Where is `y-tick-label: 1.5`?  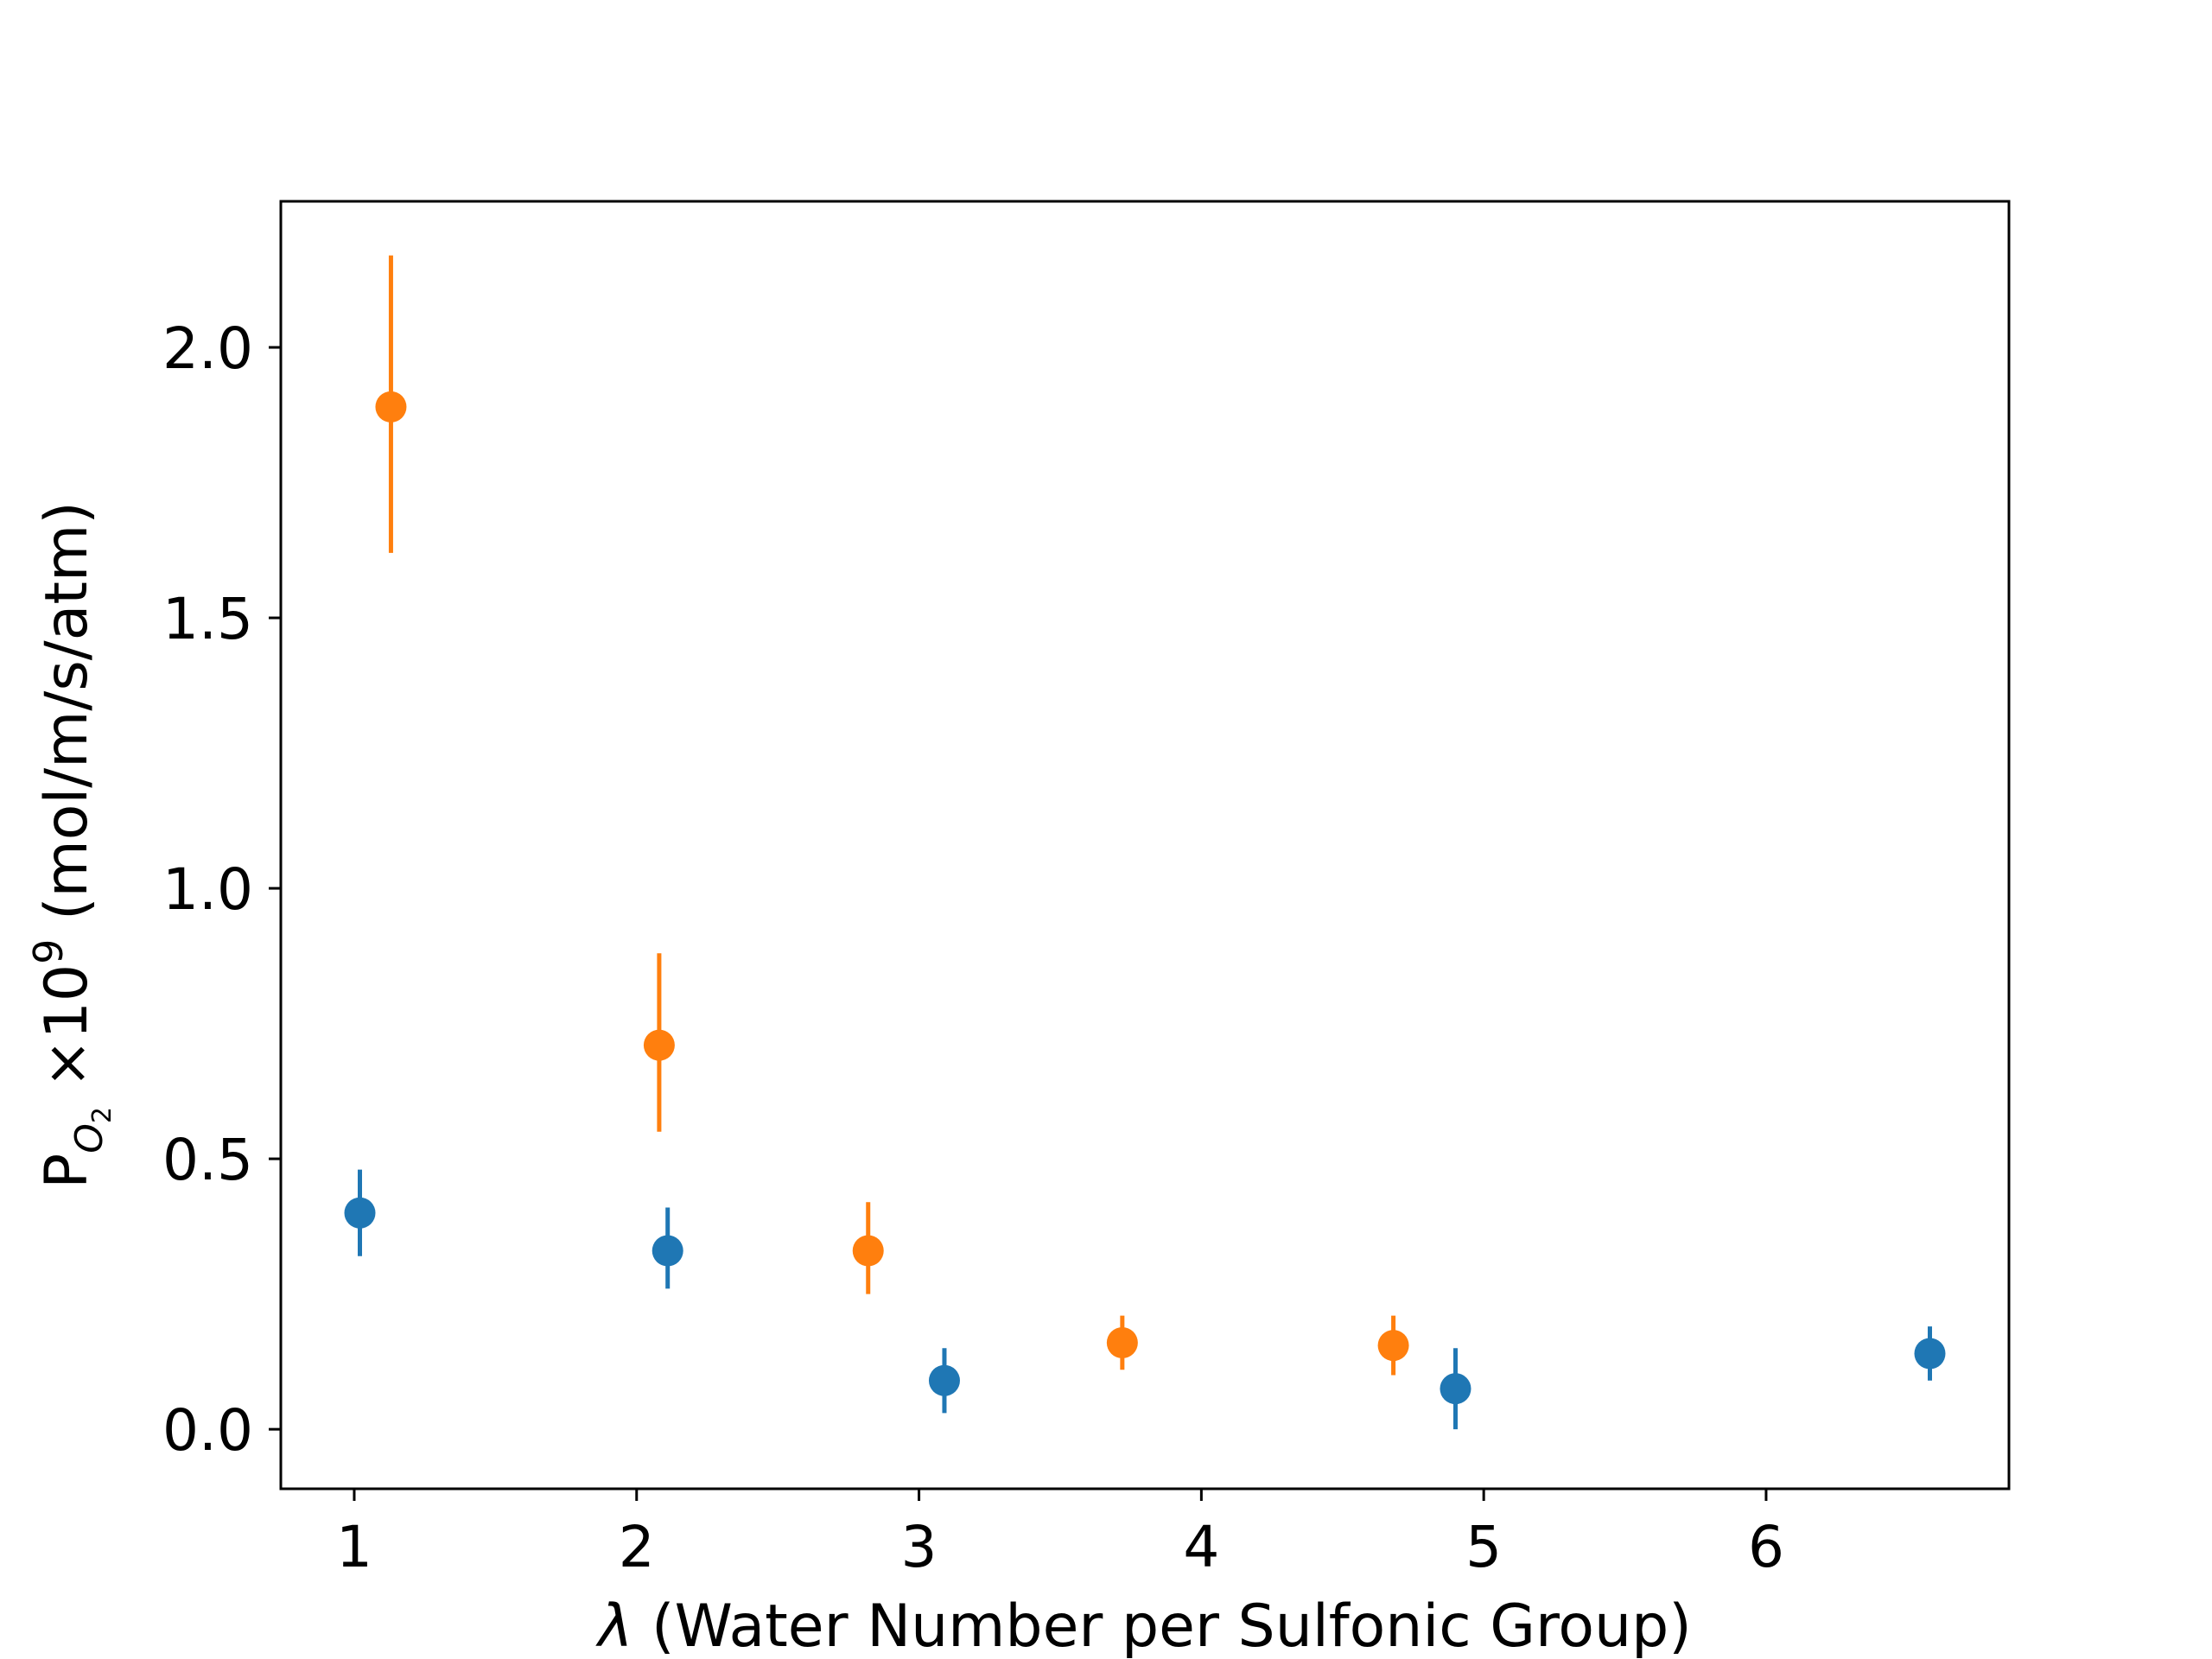 y-tick-label: 1.5 is located at coordinates (207, 619).